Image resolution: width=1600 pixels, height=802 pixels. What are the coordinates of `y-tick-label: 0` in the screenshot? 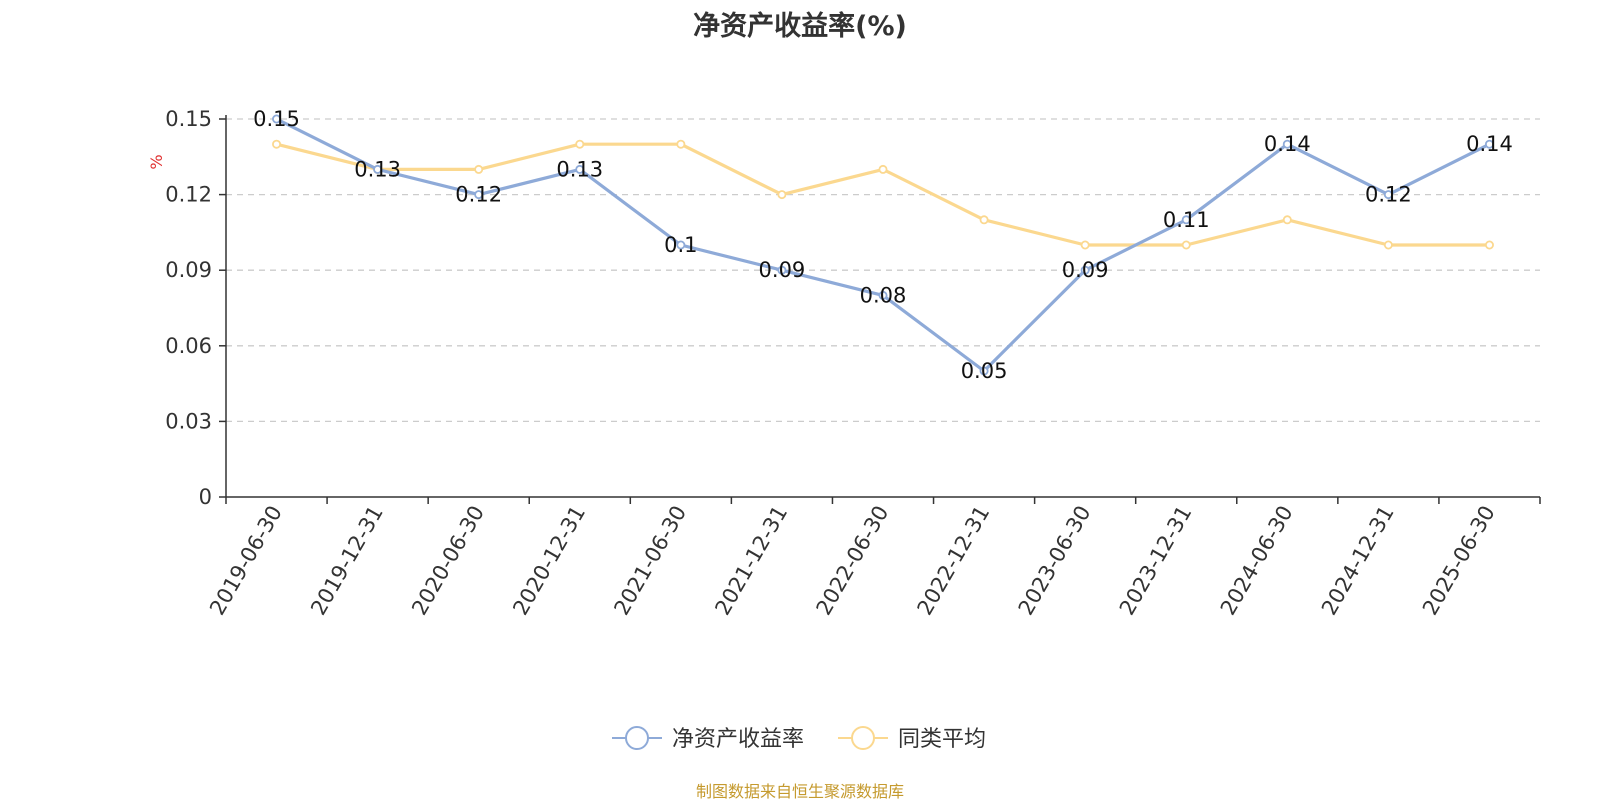 It's located at (205, 497).